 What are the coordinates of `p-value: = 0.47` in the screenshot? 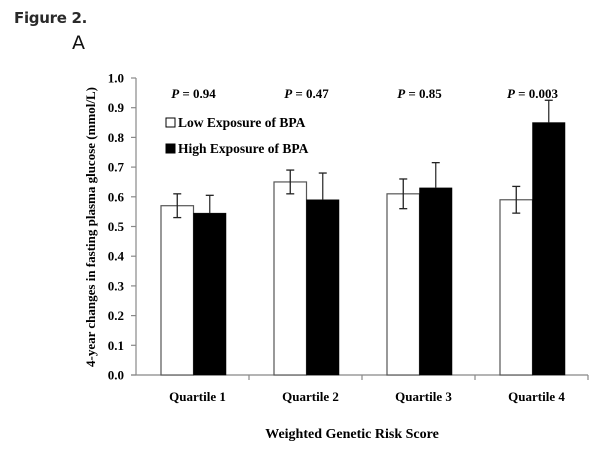 It's located at (310, 93).